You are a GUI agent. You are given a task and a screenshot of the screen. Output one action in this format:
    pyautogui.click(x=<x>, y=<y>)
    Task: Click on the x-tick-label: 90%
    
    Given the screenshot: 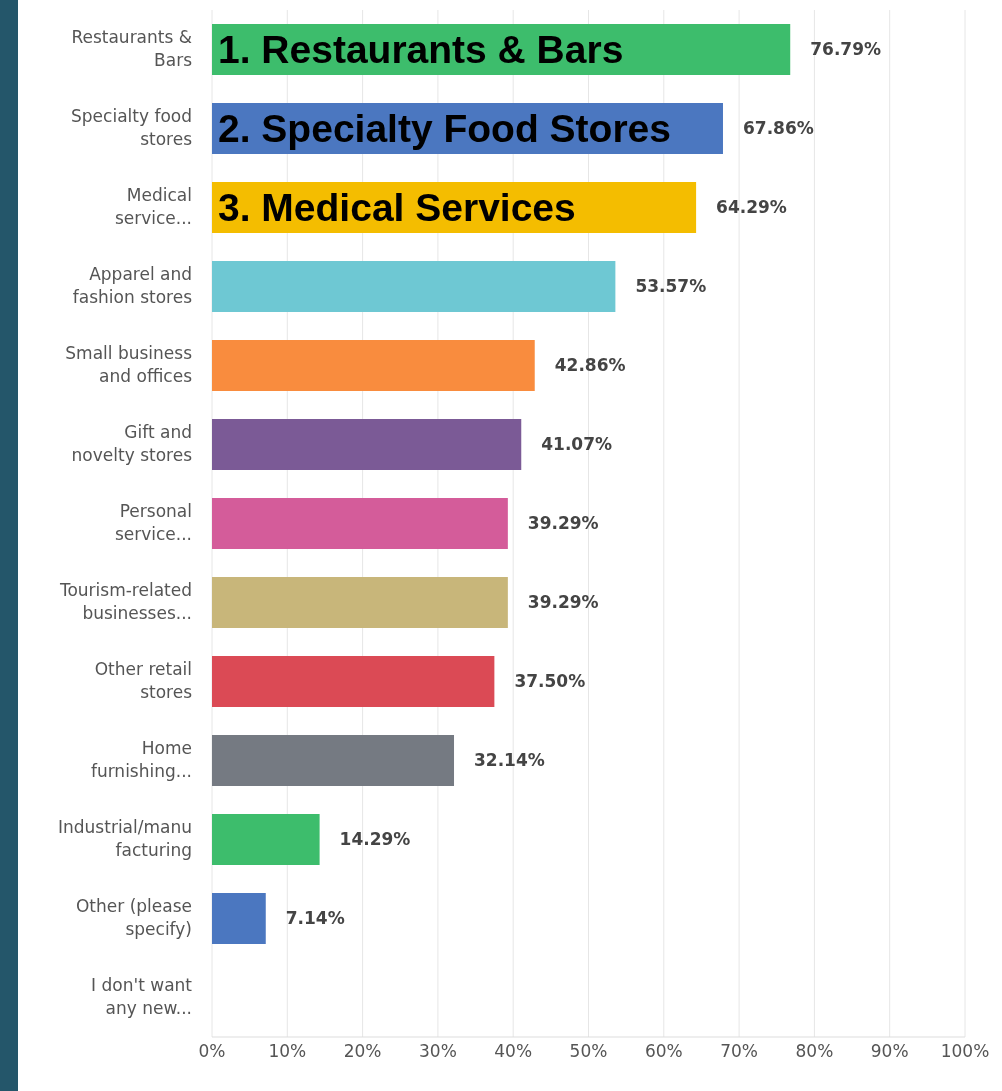 What is the action you would take?
    pyautogui.click(x=889, y=1051)
    